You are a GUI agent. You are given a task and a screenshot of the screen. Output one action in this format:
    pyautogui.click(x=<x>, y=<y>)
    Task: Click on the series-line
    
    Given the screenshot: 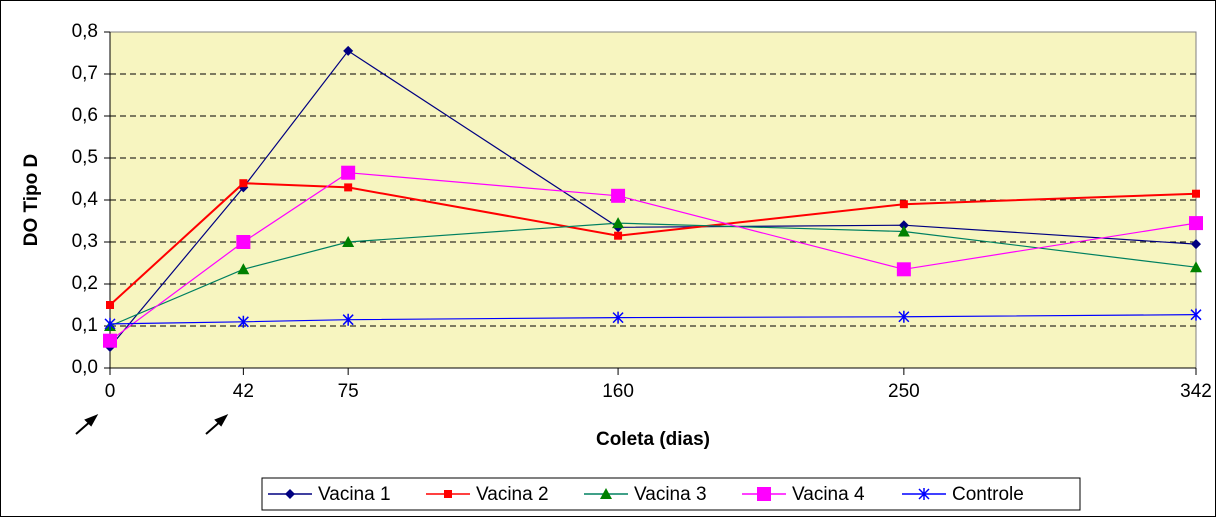 What is the action you would take?
    pyautogui.click(x=653, y=319)
    